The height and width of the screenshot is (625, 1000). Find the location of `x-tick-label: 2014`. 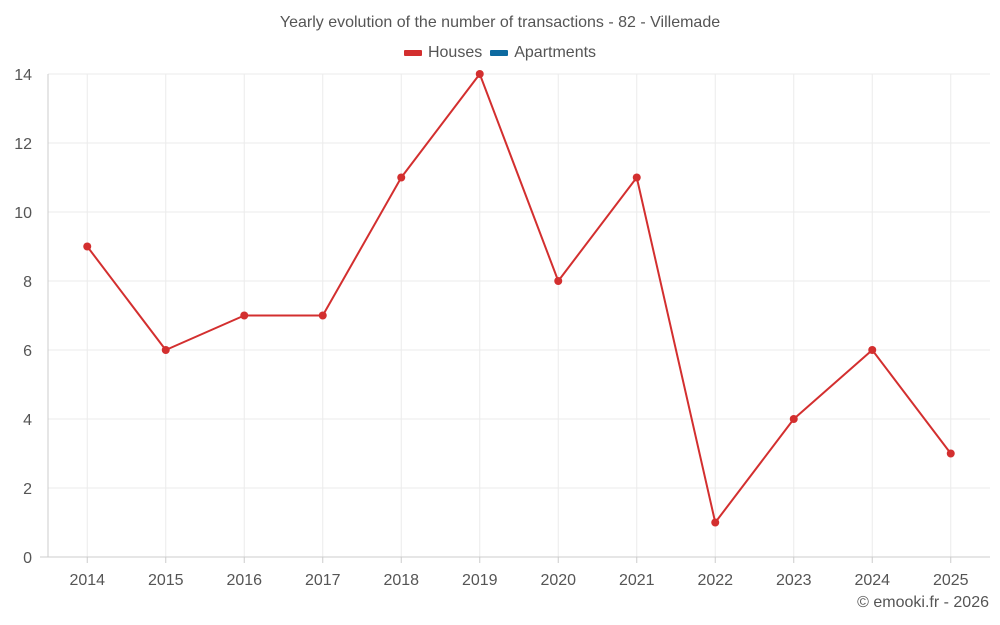

x-tick-label: 2014 is located at coordinates (87, 580).